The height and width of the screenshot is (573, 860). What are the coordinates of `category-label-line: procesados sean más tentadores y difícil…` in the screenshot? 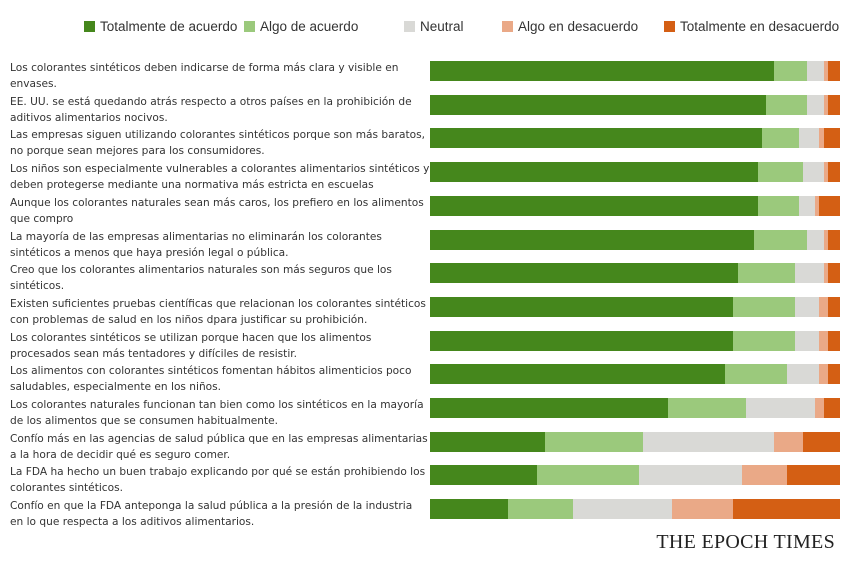 It's located at (154, 353).